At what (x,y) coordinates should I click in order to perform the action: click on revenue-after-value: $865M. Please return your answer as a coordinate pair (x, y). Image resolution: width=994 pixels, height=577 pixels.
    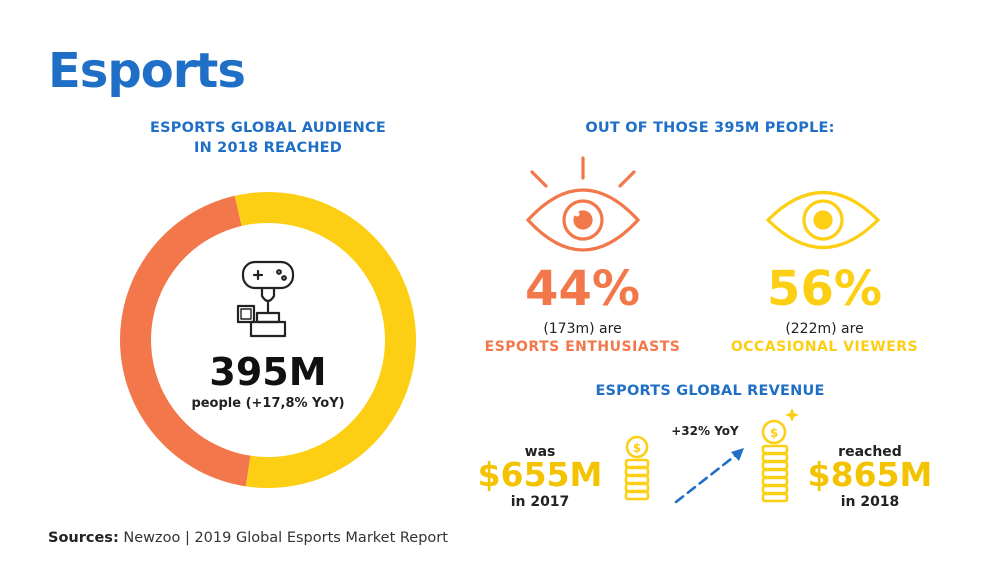
    Looking at the image, I should click on (870, 474).